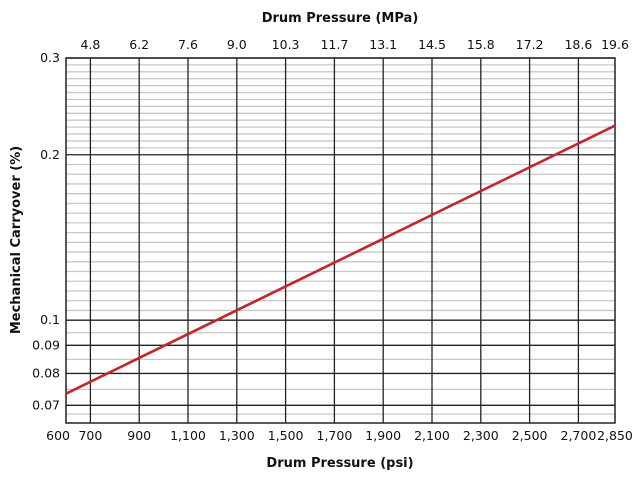  What do you see at coordinates (286, 44) in the screenshot?
I see `x2-tick-label: 10.3` at bounding box center [286, 44].